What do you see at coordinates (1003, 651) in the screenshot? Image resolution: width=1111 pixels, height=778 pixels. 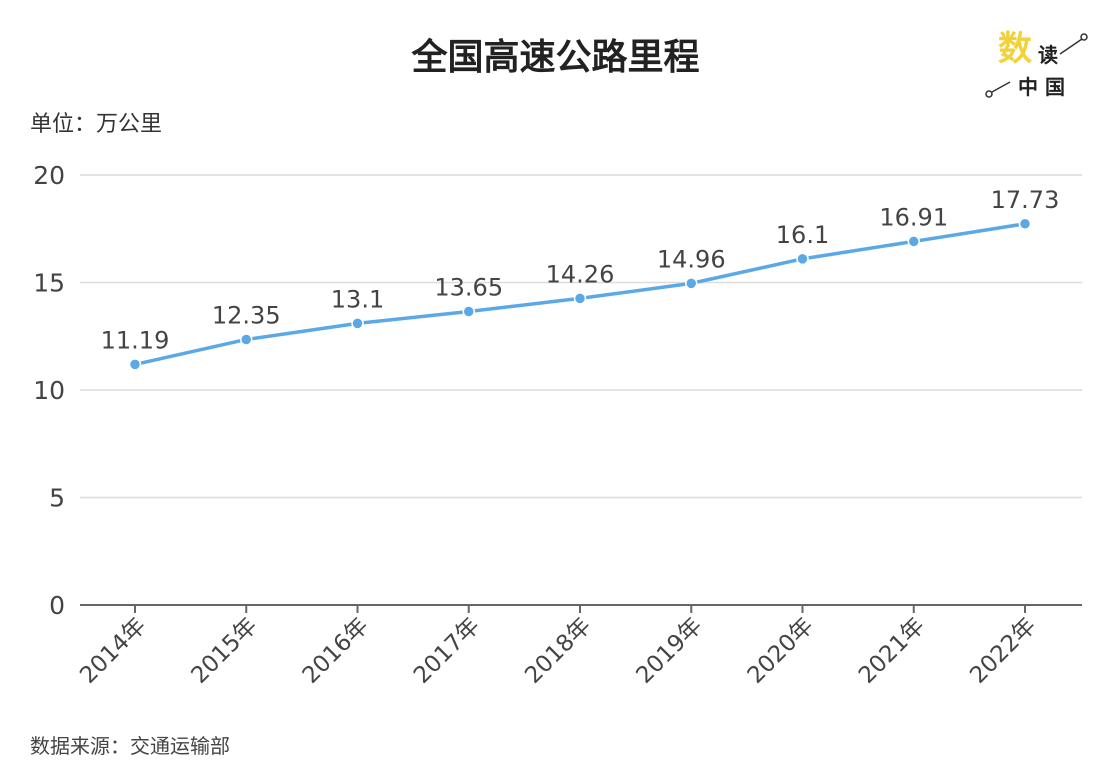 I see `x-tick-label: 2022年` at bounding box center [1003, 651].